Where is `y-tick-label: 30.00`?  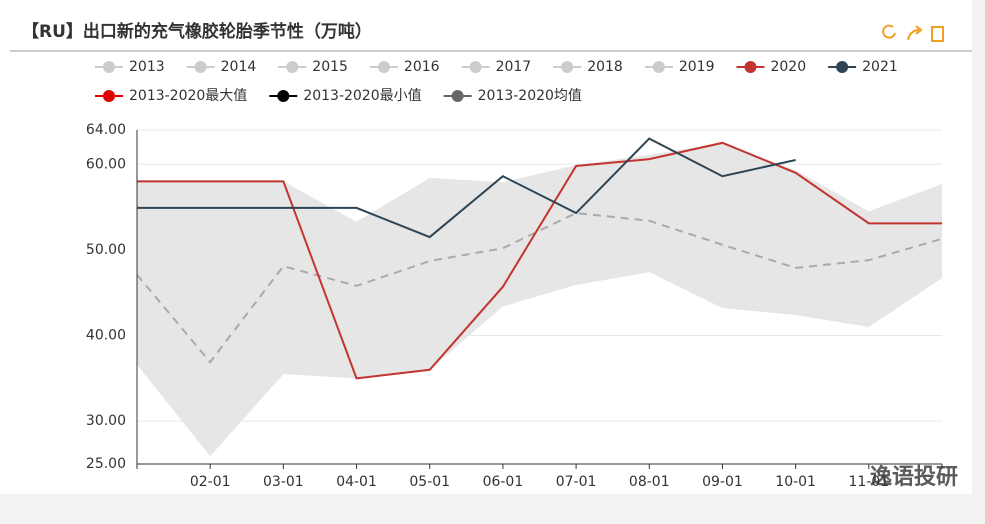 y-tick-label: 30.00 is located at coordinates (106, 421).